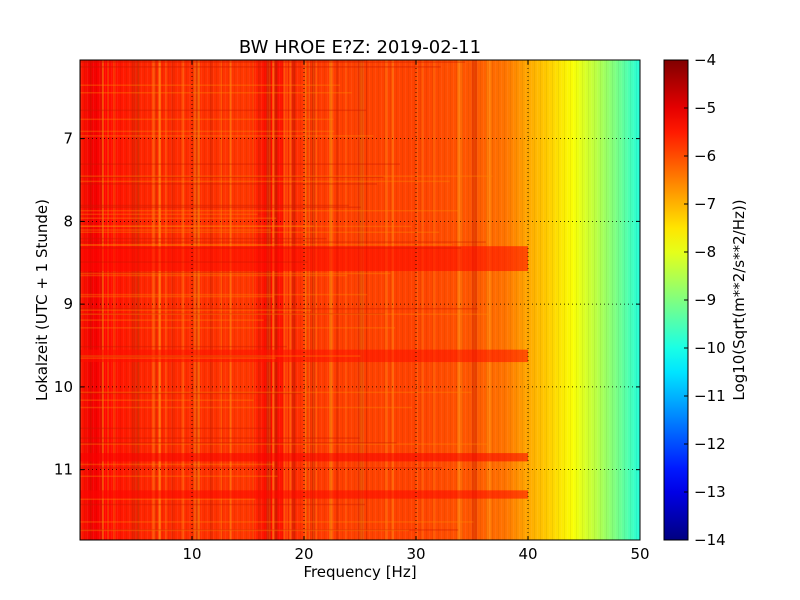 The width and height of the screenshot is (800, 600). I want to click on colorbar: −4 −5 −6 −7 −8 −9 −10 −11 −12 −13 −14, so click(694, 300).